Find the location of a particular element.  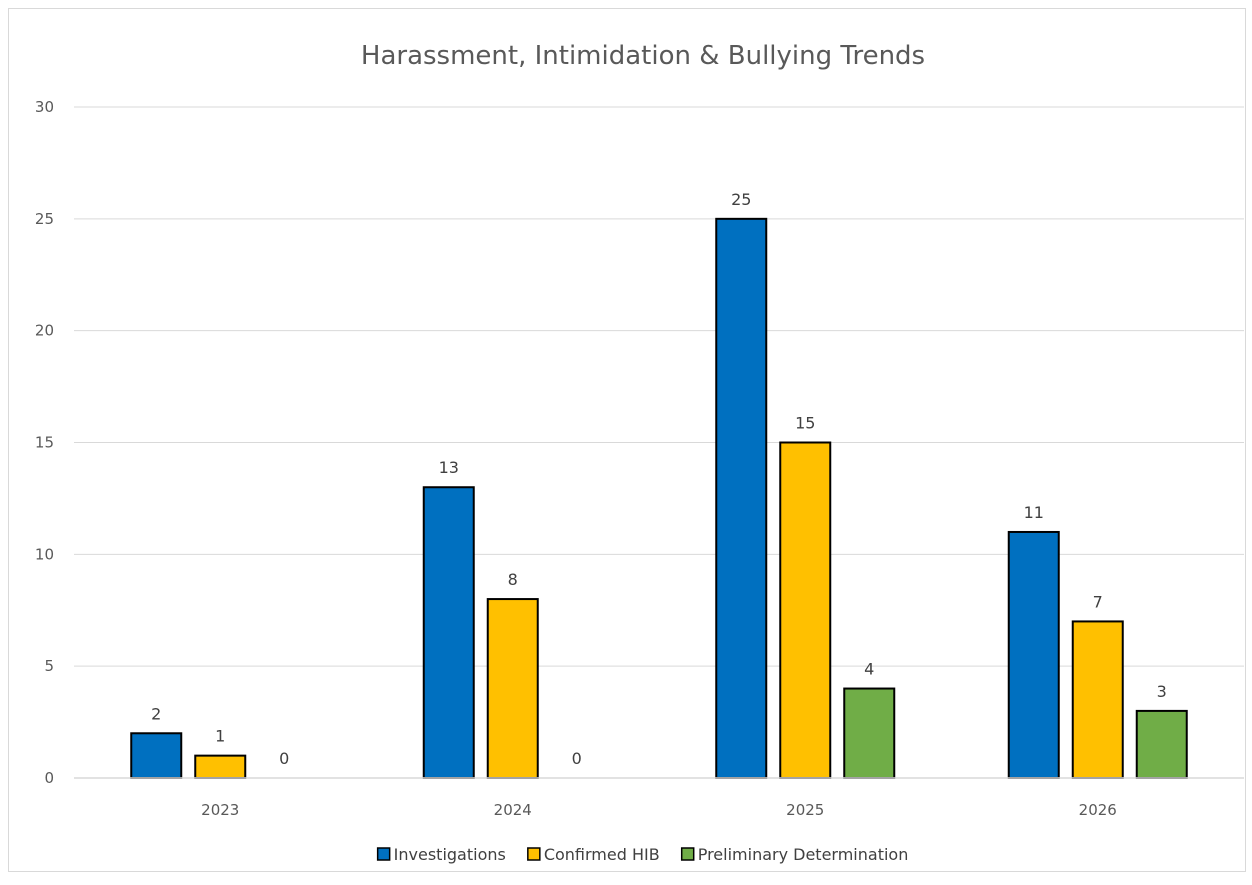

data-label: 2 is located at coordinates (156, 713).